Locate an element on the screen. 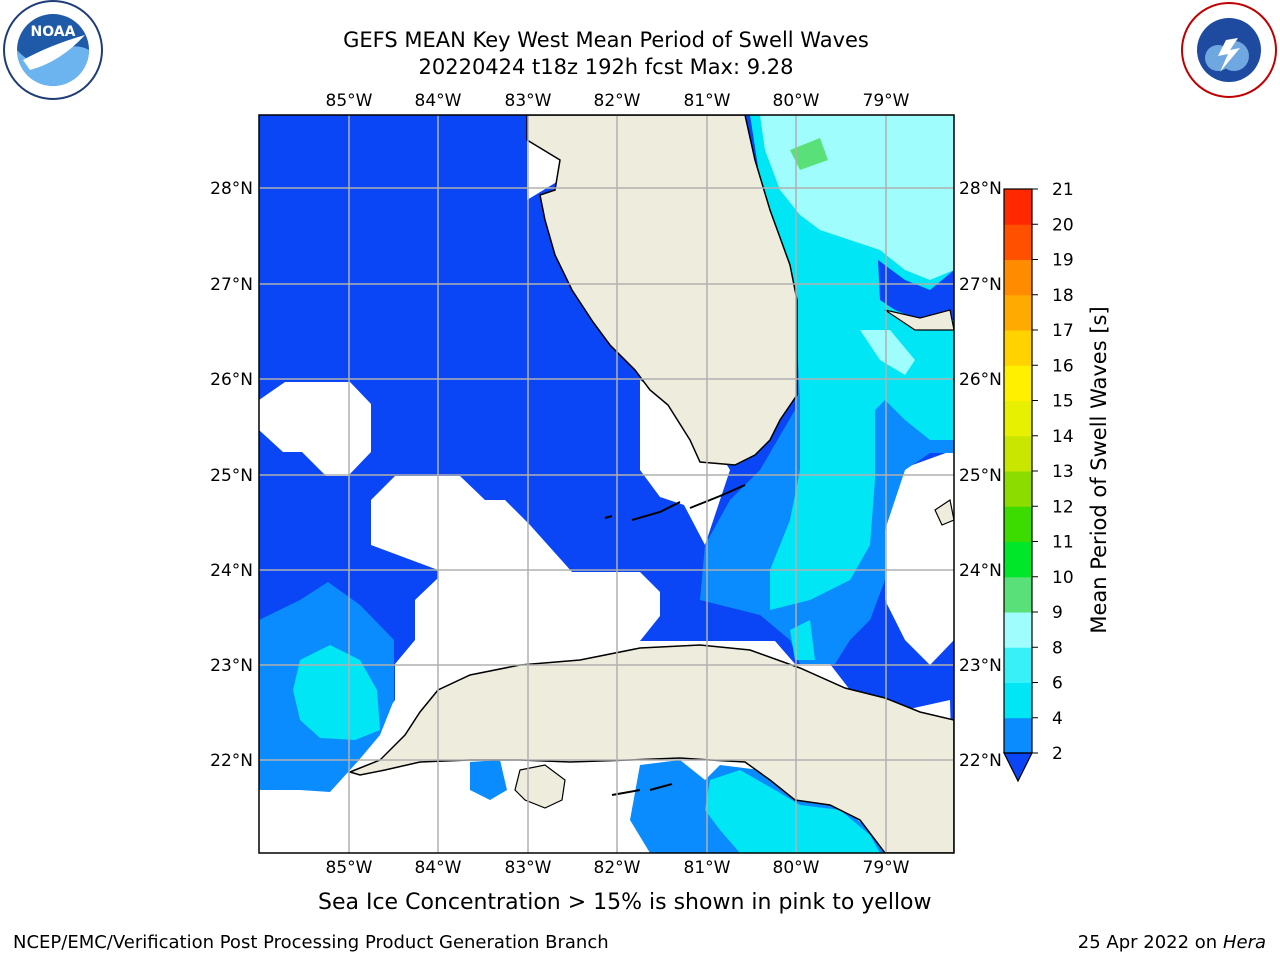  lat-label-left: 22°N is located at coordinates (231, 761).